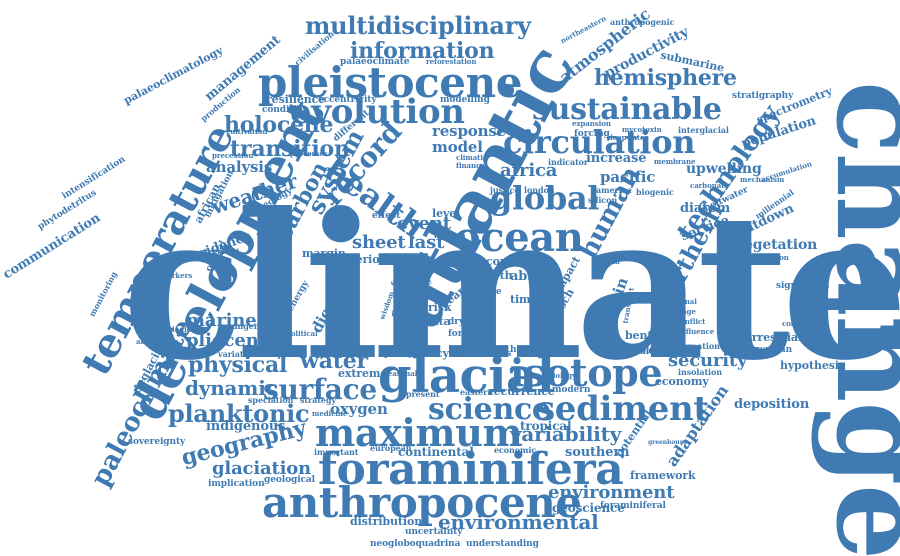 The image size is (900, 556). I want to click on word-commercial: commercial, so click(805, 323).